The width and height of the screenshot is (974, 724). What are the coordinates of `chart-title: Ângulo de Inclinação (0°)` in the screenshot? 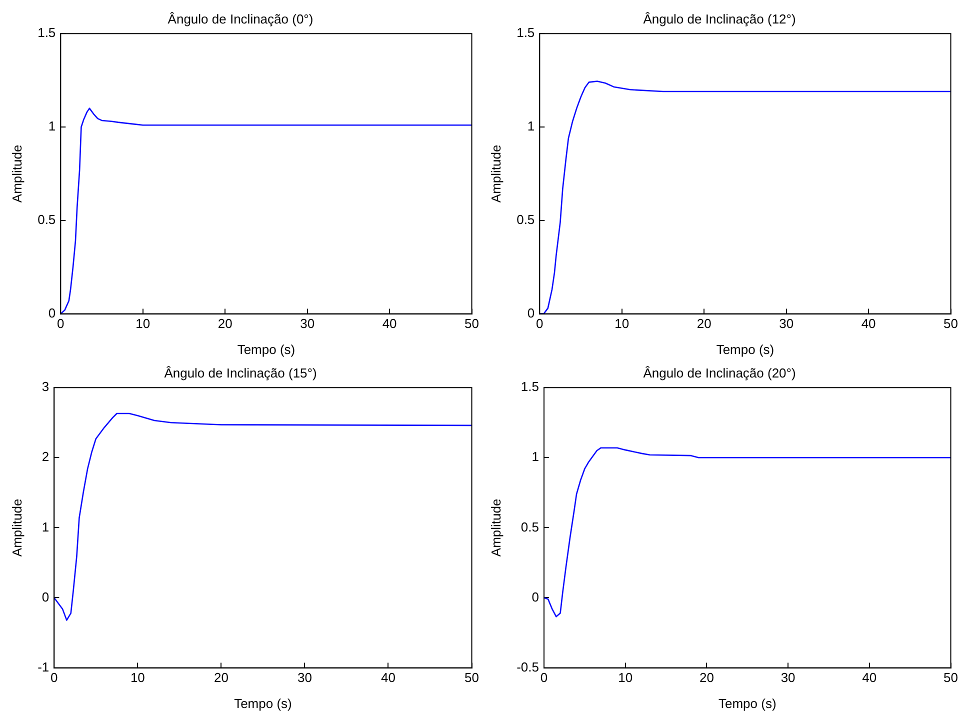 It's located at (241, 18).